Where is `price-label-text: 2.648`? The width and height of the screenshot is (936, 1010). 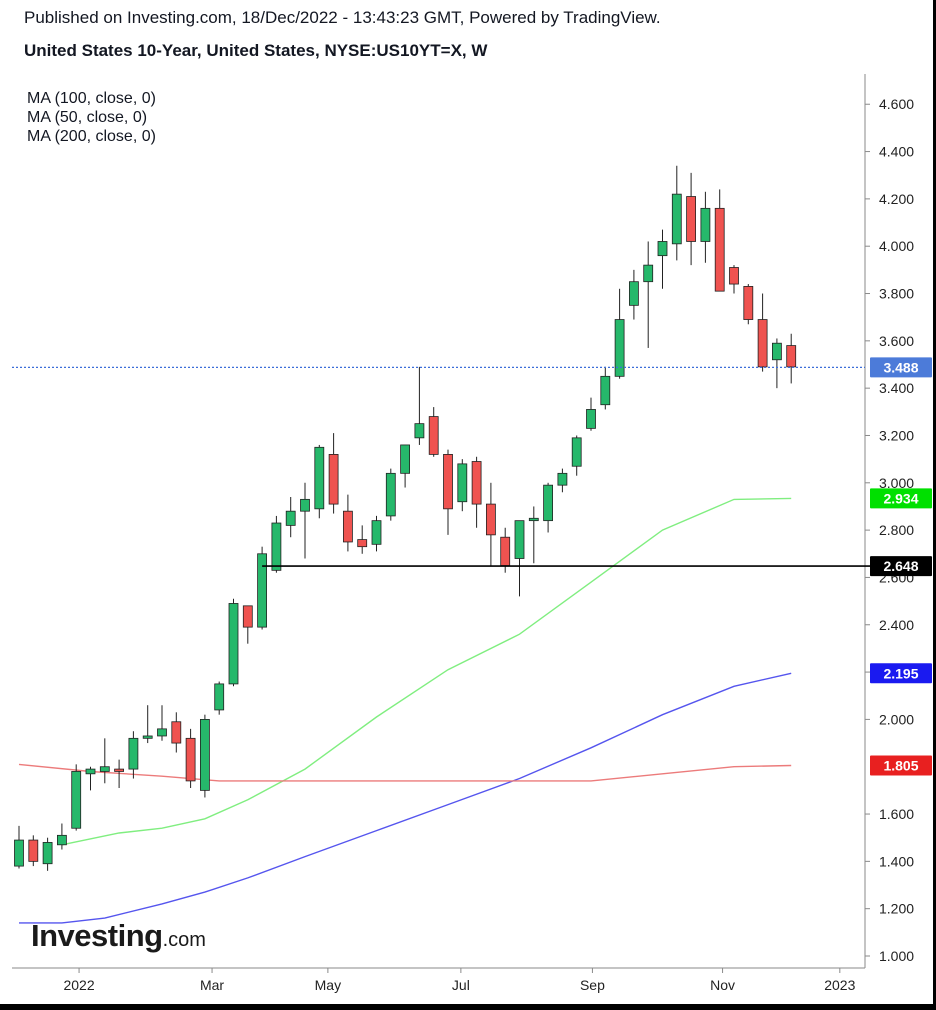 price-label-text: 2.648 is located at coordinates (900, 566).